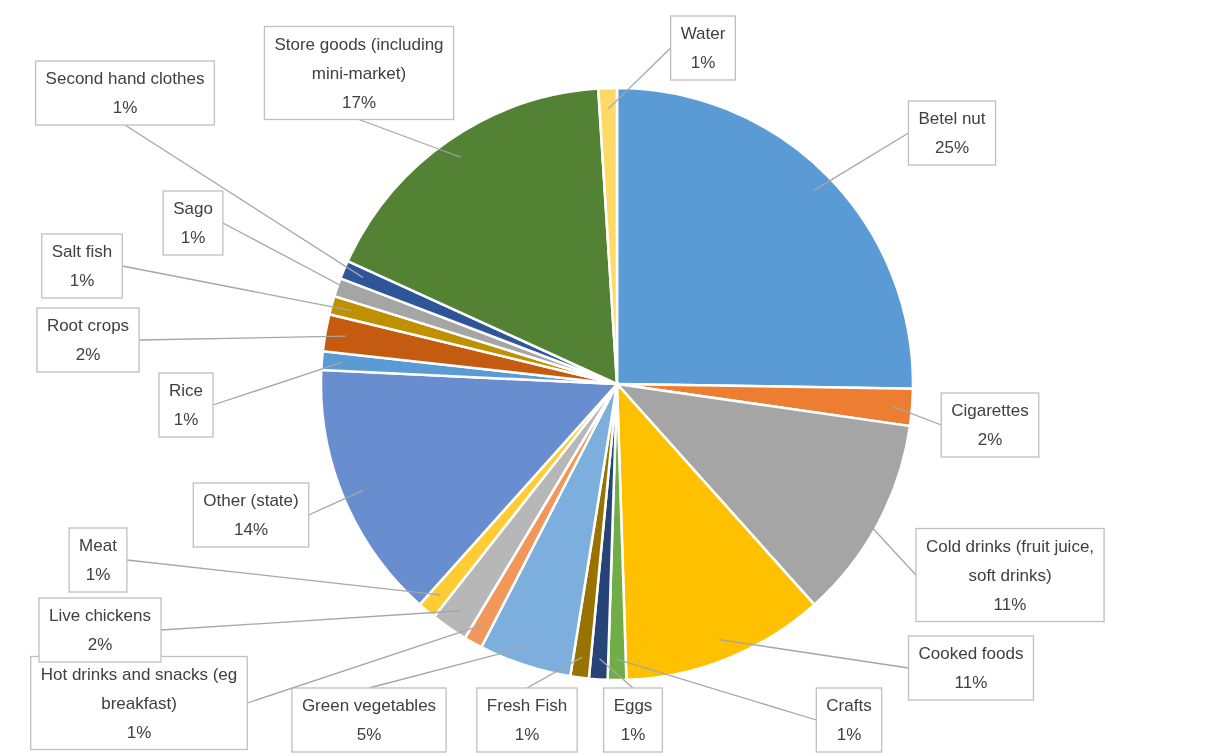 Image resolution: width=1208 pixels, height=756 pixels. What do you see at coordinates (88, 325) in the screenshot?
I see `slice-label: Root crops` at bounding box center [88, 325].